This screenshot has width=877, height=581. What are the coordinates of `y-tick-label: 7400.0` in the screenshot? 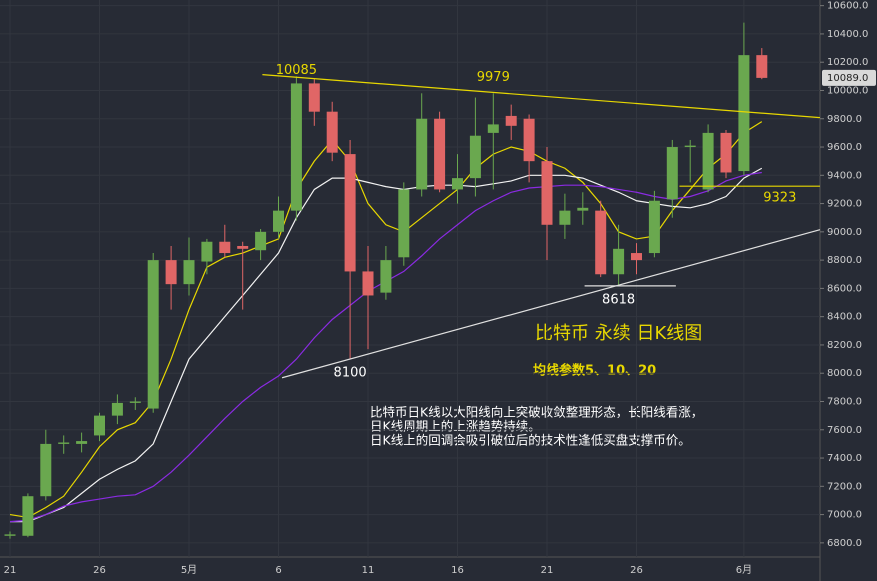 It's located at (844, 458).